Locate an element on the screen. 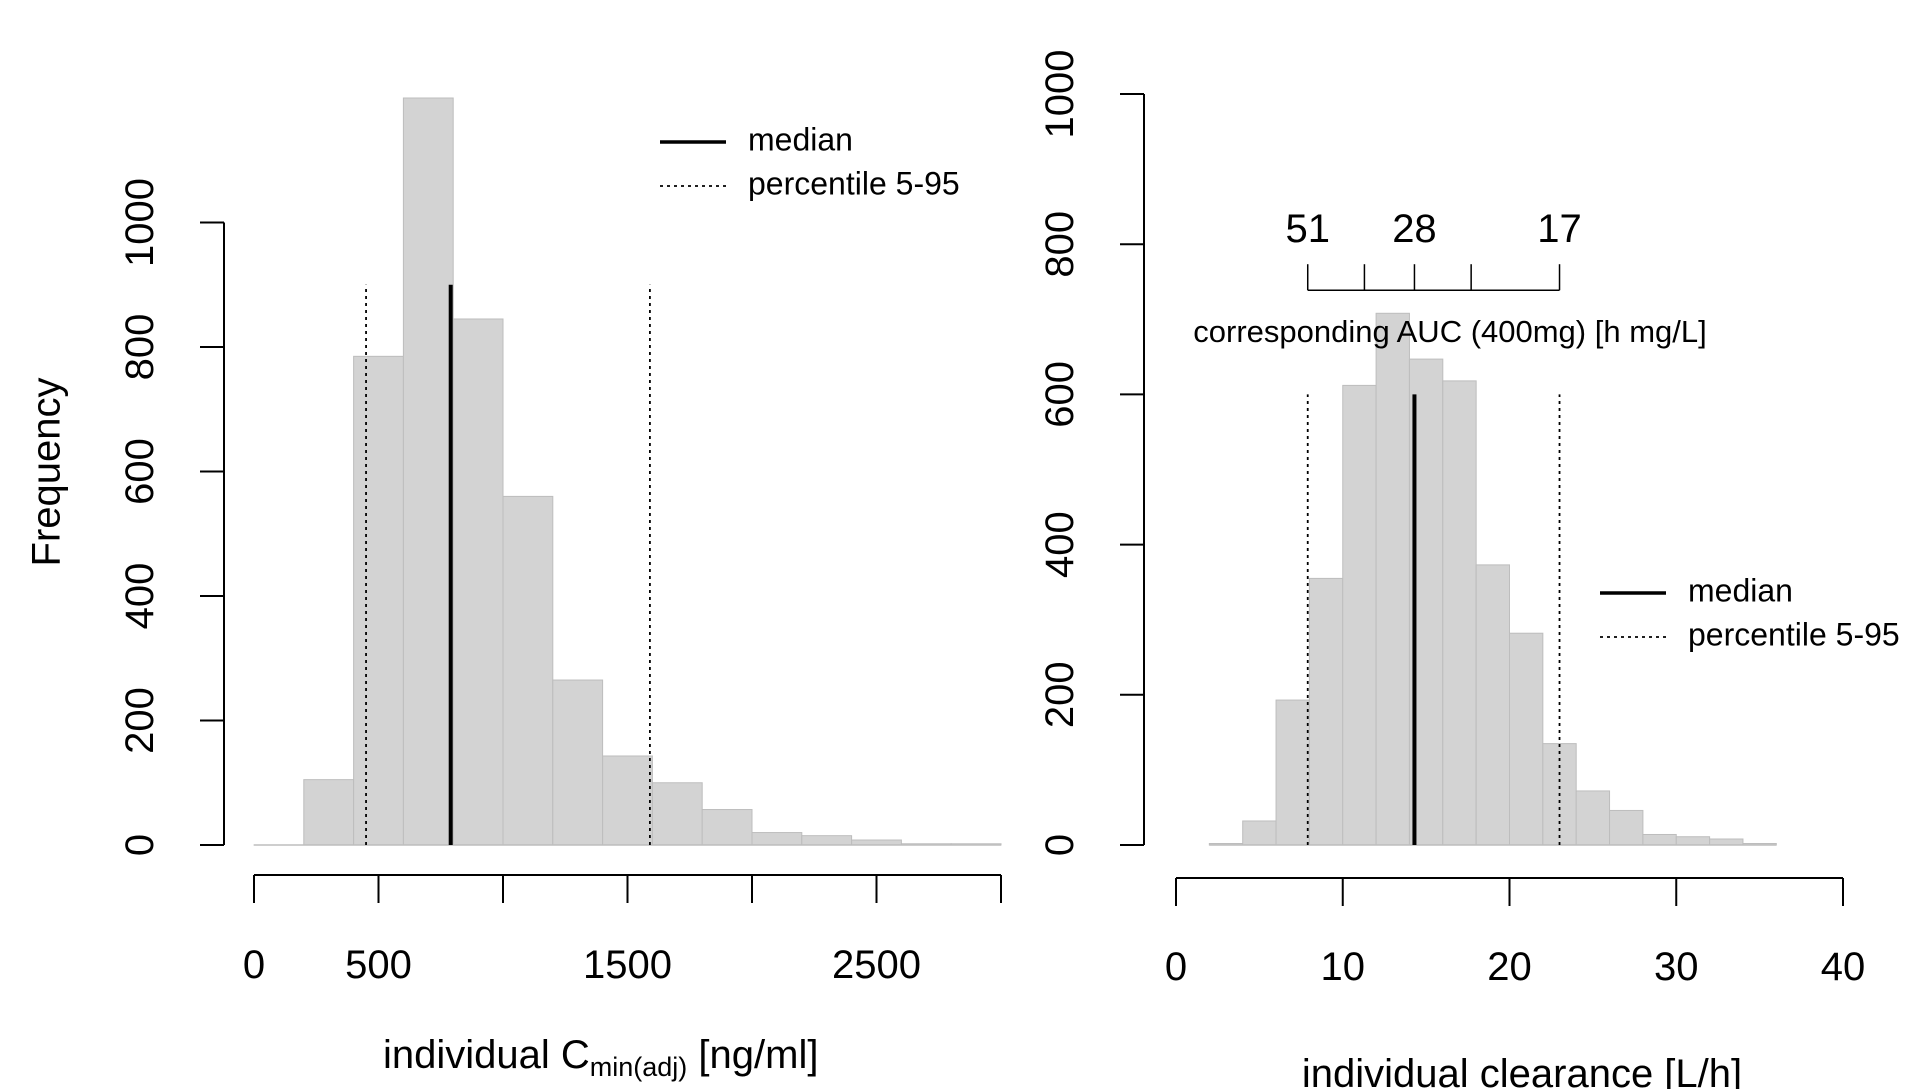 The height and width of the screenshot is (1089, 1927). left-x-tick-label: 1500 is located at coordinates (627, 965).